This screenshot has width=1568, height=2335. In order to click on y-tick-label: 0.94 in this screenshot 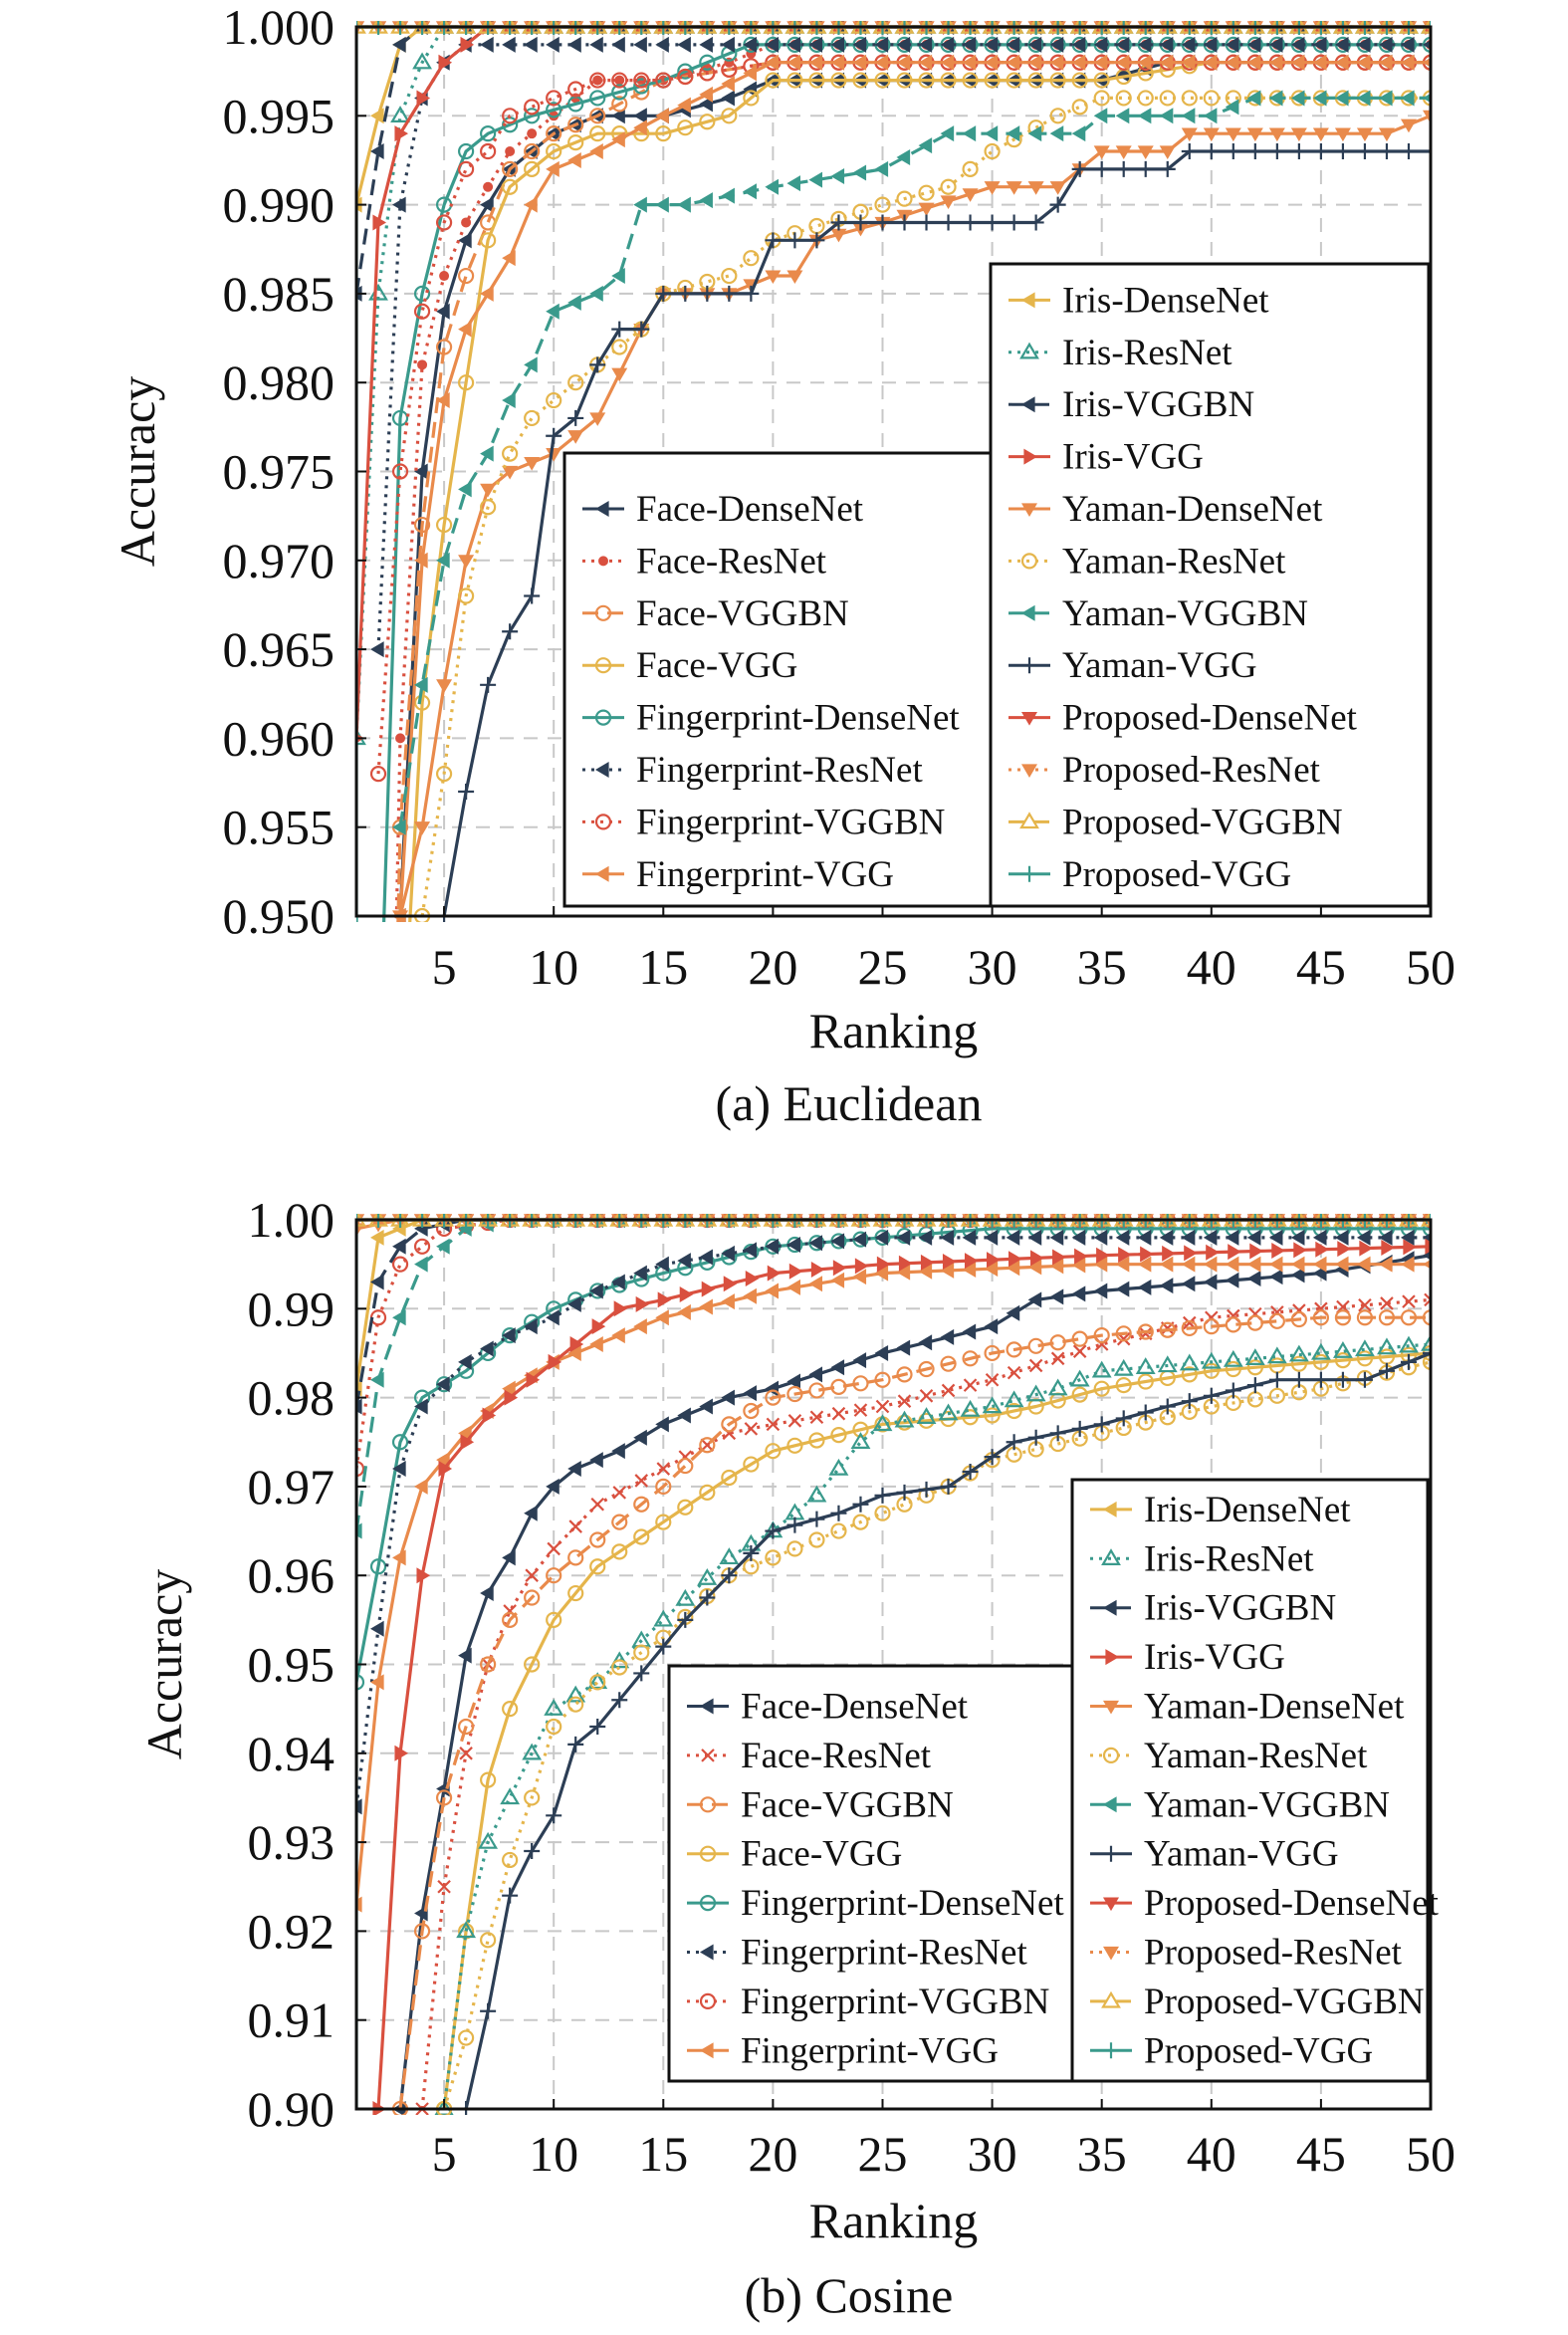, I will do `click(292, 1753)`.